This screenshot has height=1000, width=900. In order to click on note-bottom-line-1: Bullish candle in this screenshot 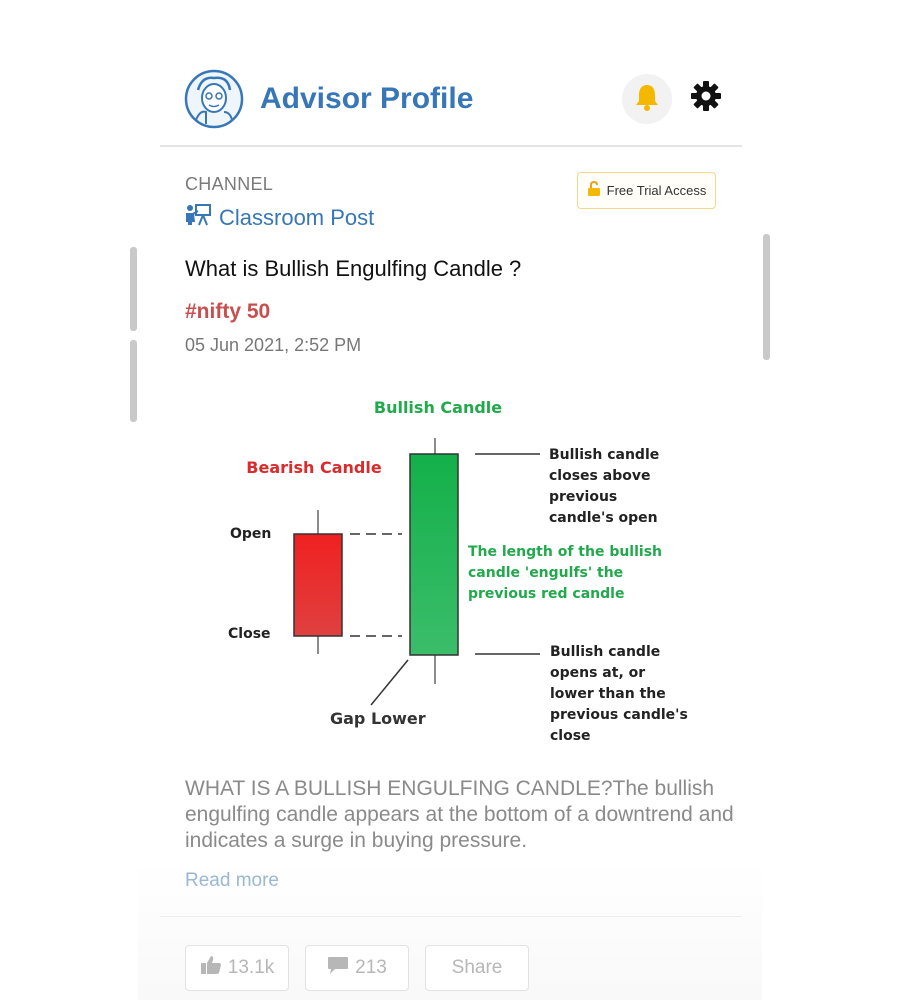, I will do `click(605, 652)`.